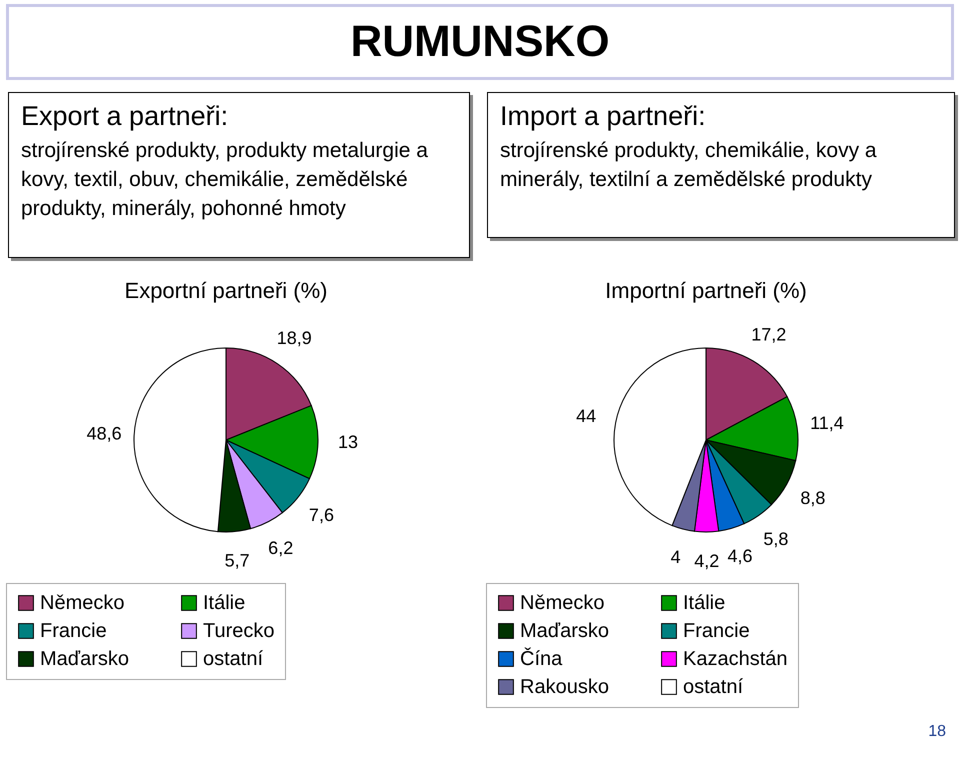 The height and width of the screenshot is (757, 960). What do you see at coordinates (225, 180) in the screenshot?
I see `text: strojírenské produkty, produkty metalurgie a kovy, textil, obuv, chemikálie, zemědělské produkty, minerály, pohonné hmoty` at bounding box center [225, 180].